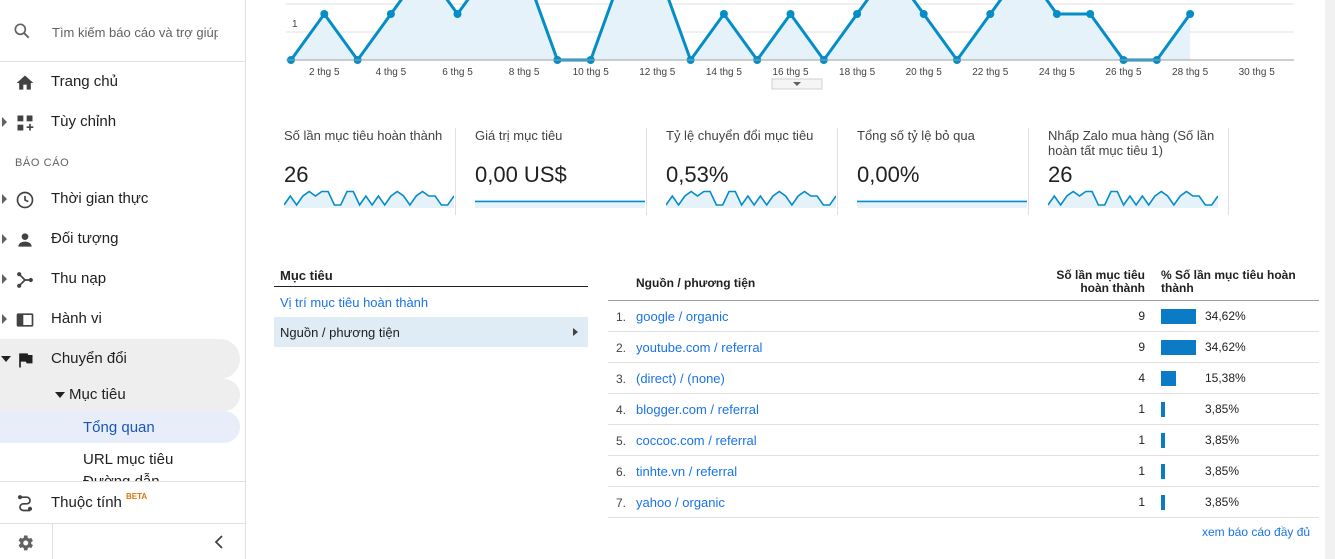  What do you see at coordinates (359, 173) in the screenshot?
I see `metric-goal-completions: Số lần mục tiêu hoàn thành 26` at bounding box center [359, 173].